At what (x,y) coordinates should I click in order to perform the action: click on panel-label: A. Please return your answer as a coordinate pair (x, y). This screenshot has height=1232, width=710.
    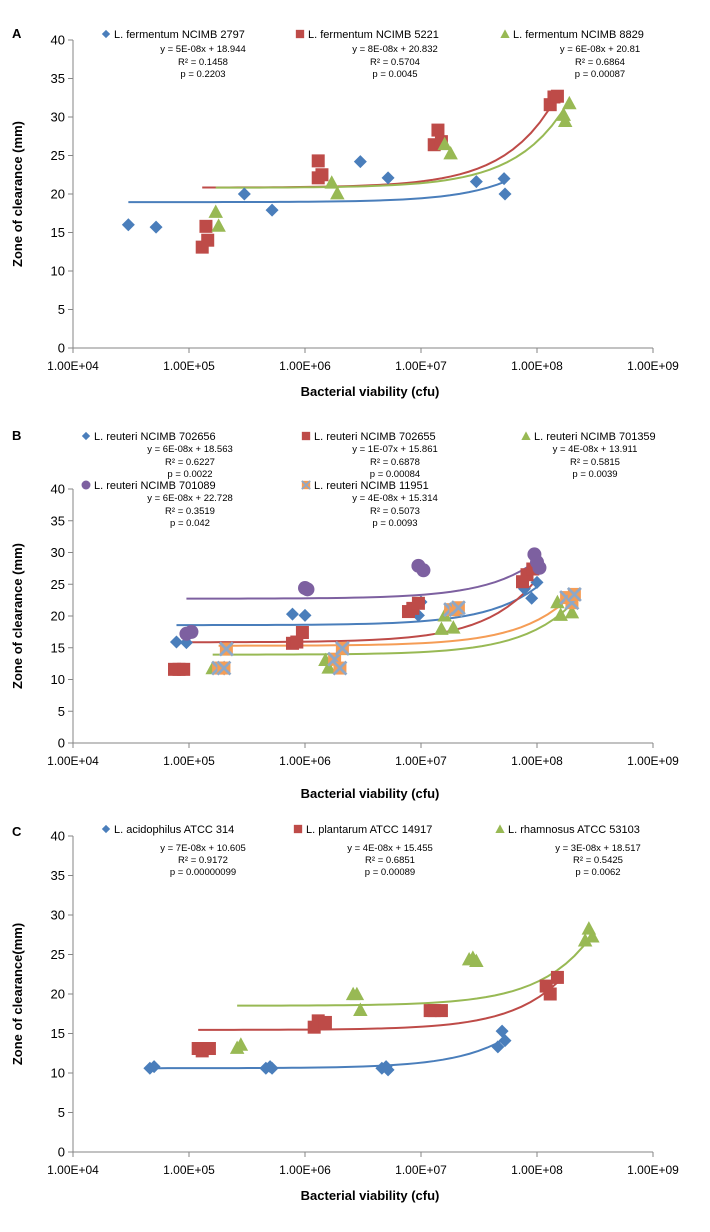
    Looking at the image, I should click on (17, 33).